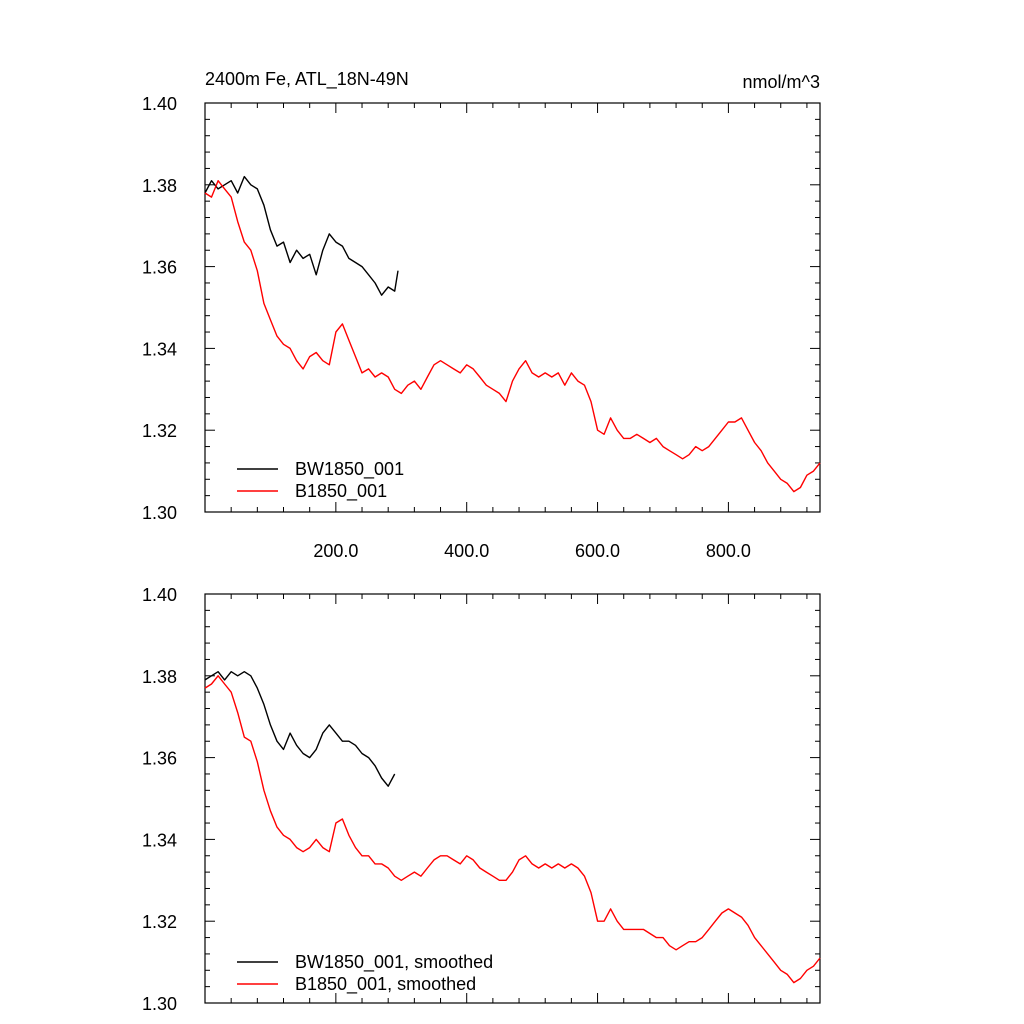 This screenshot has height=1024, width=1024. What do you see at coordinates (466, 551) in the screenshot?
I see `x-tick-label: 400.0` at bounding box center [466, 551].